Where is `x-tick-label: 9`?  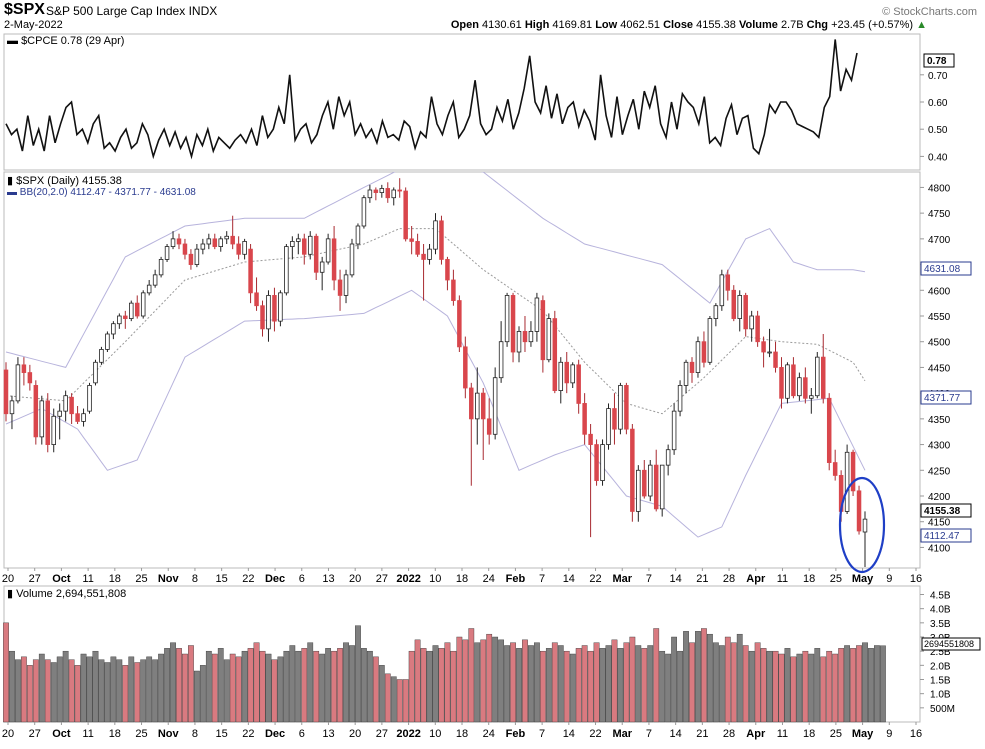
x-tick-label: 9 is located at coordinates (889, 579).